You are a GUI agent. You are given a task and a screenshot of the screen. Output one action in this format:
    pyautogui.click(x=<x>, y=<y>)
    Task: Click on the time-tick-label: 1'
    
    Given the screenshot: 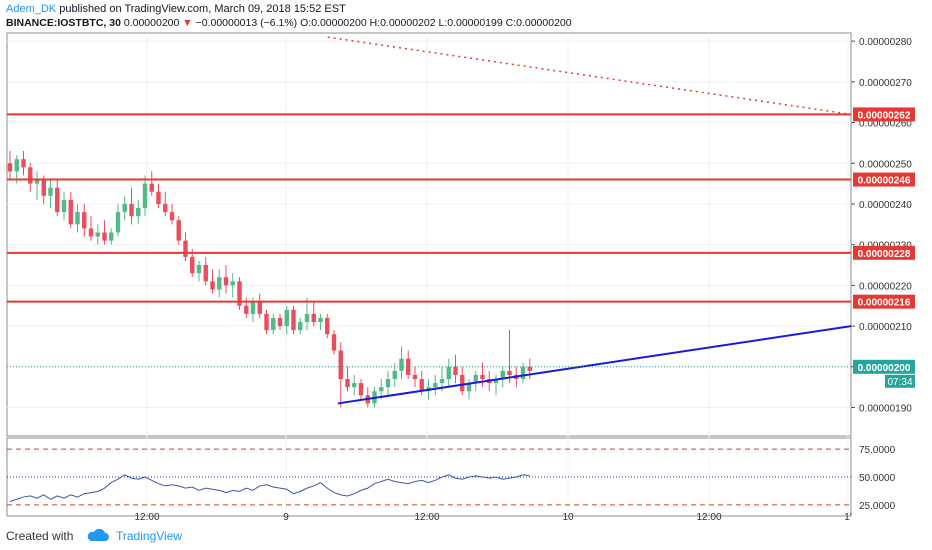 What is the action you would take?
    pyautogui.click(x=848, y=517)
    